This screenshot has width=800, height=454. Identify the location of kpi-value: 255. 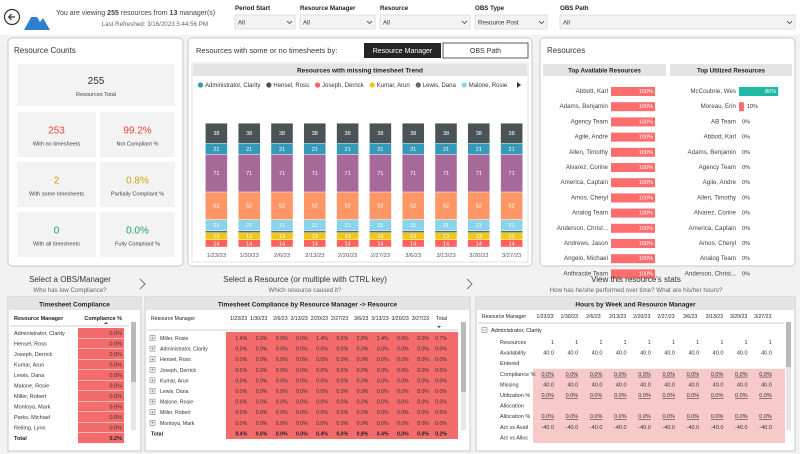
(96, 81).